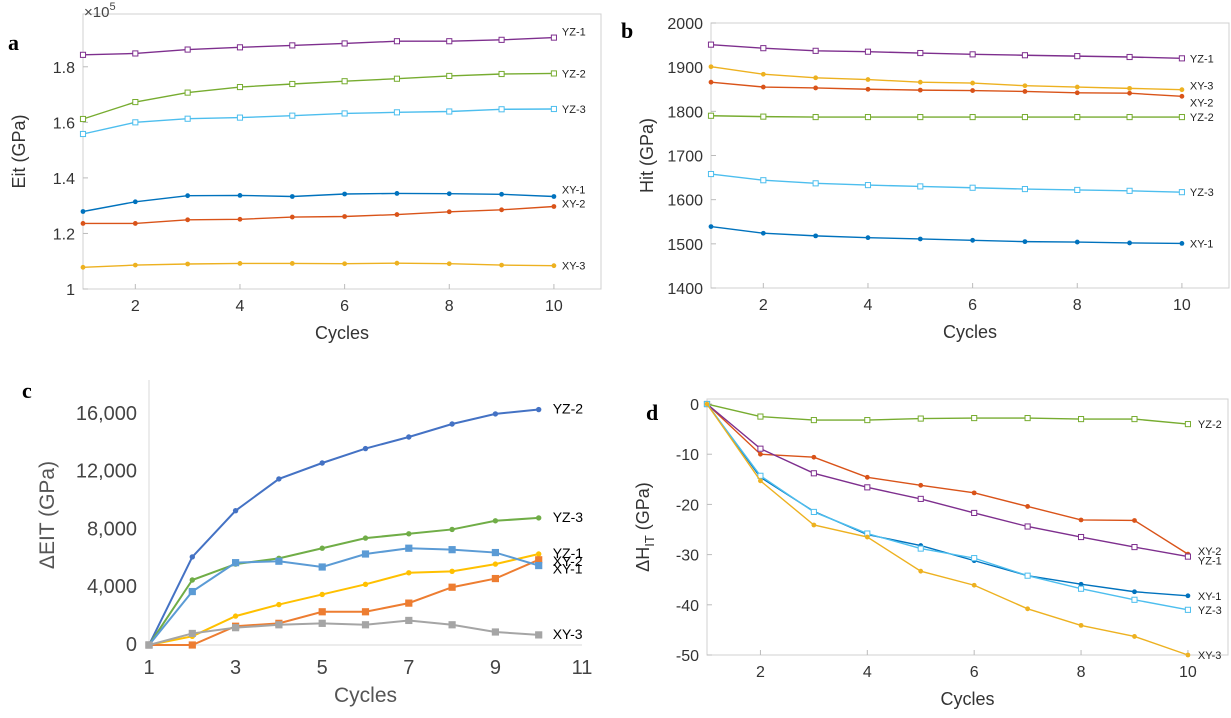 The height and width of the screenshot is (718, 1231). Describe the element at coordinates (19, 151) in the screenshot. I see `y-axis-label: Eit (GPa)` at that location.